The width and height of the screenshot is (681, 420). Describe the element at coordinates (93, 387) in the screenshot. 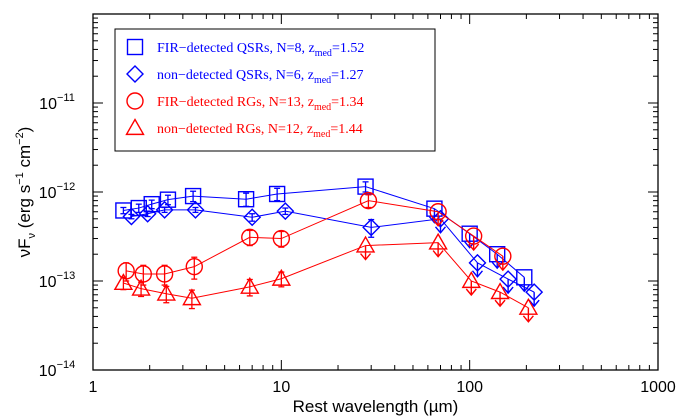

I see `x-tick-label: 1` at that location.